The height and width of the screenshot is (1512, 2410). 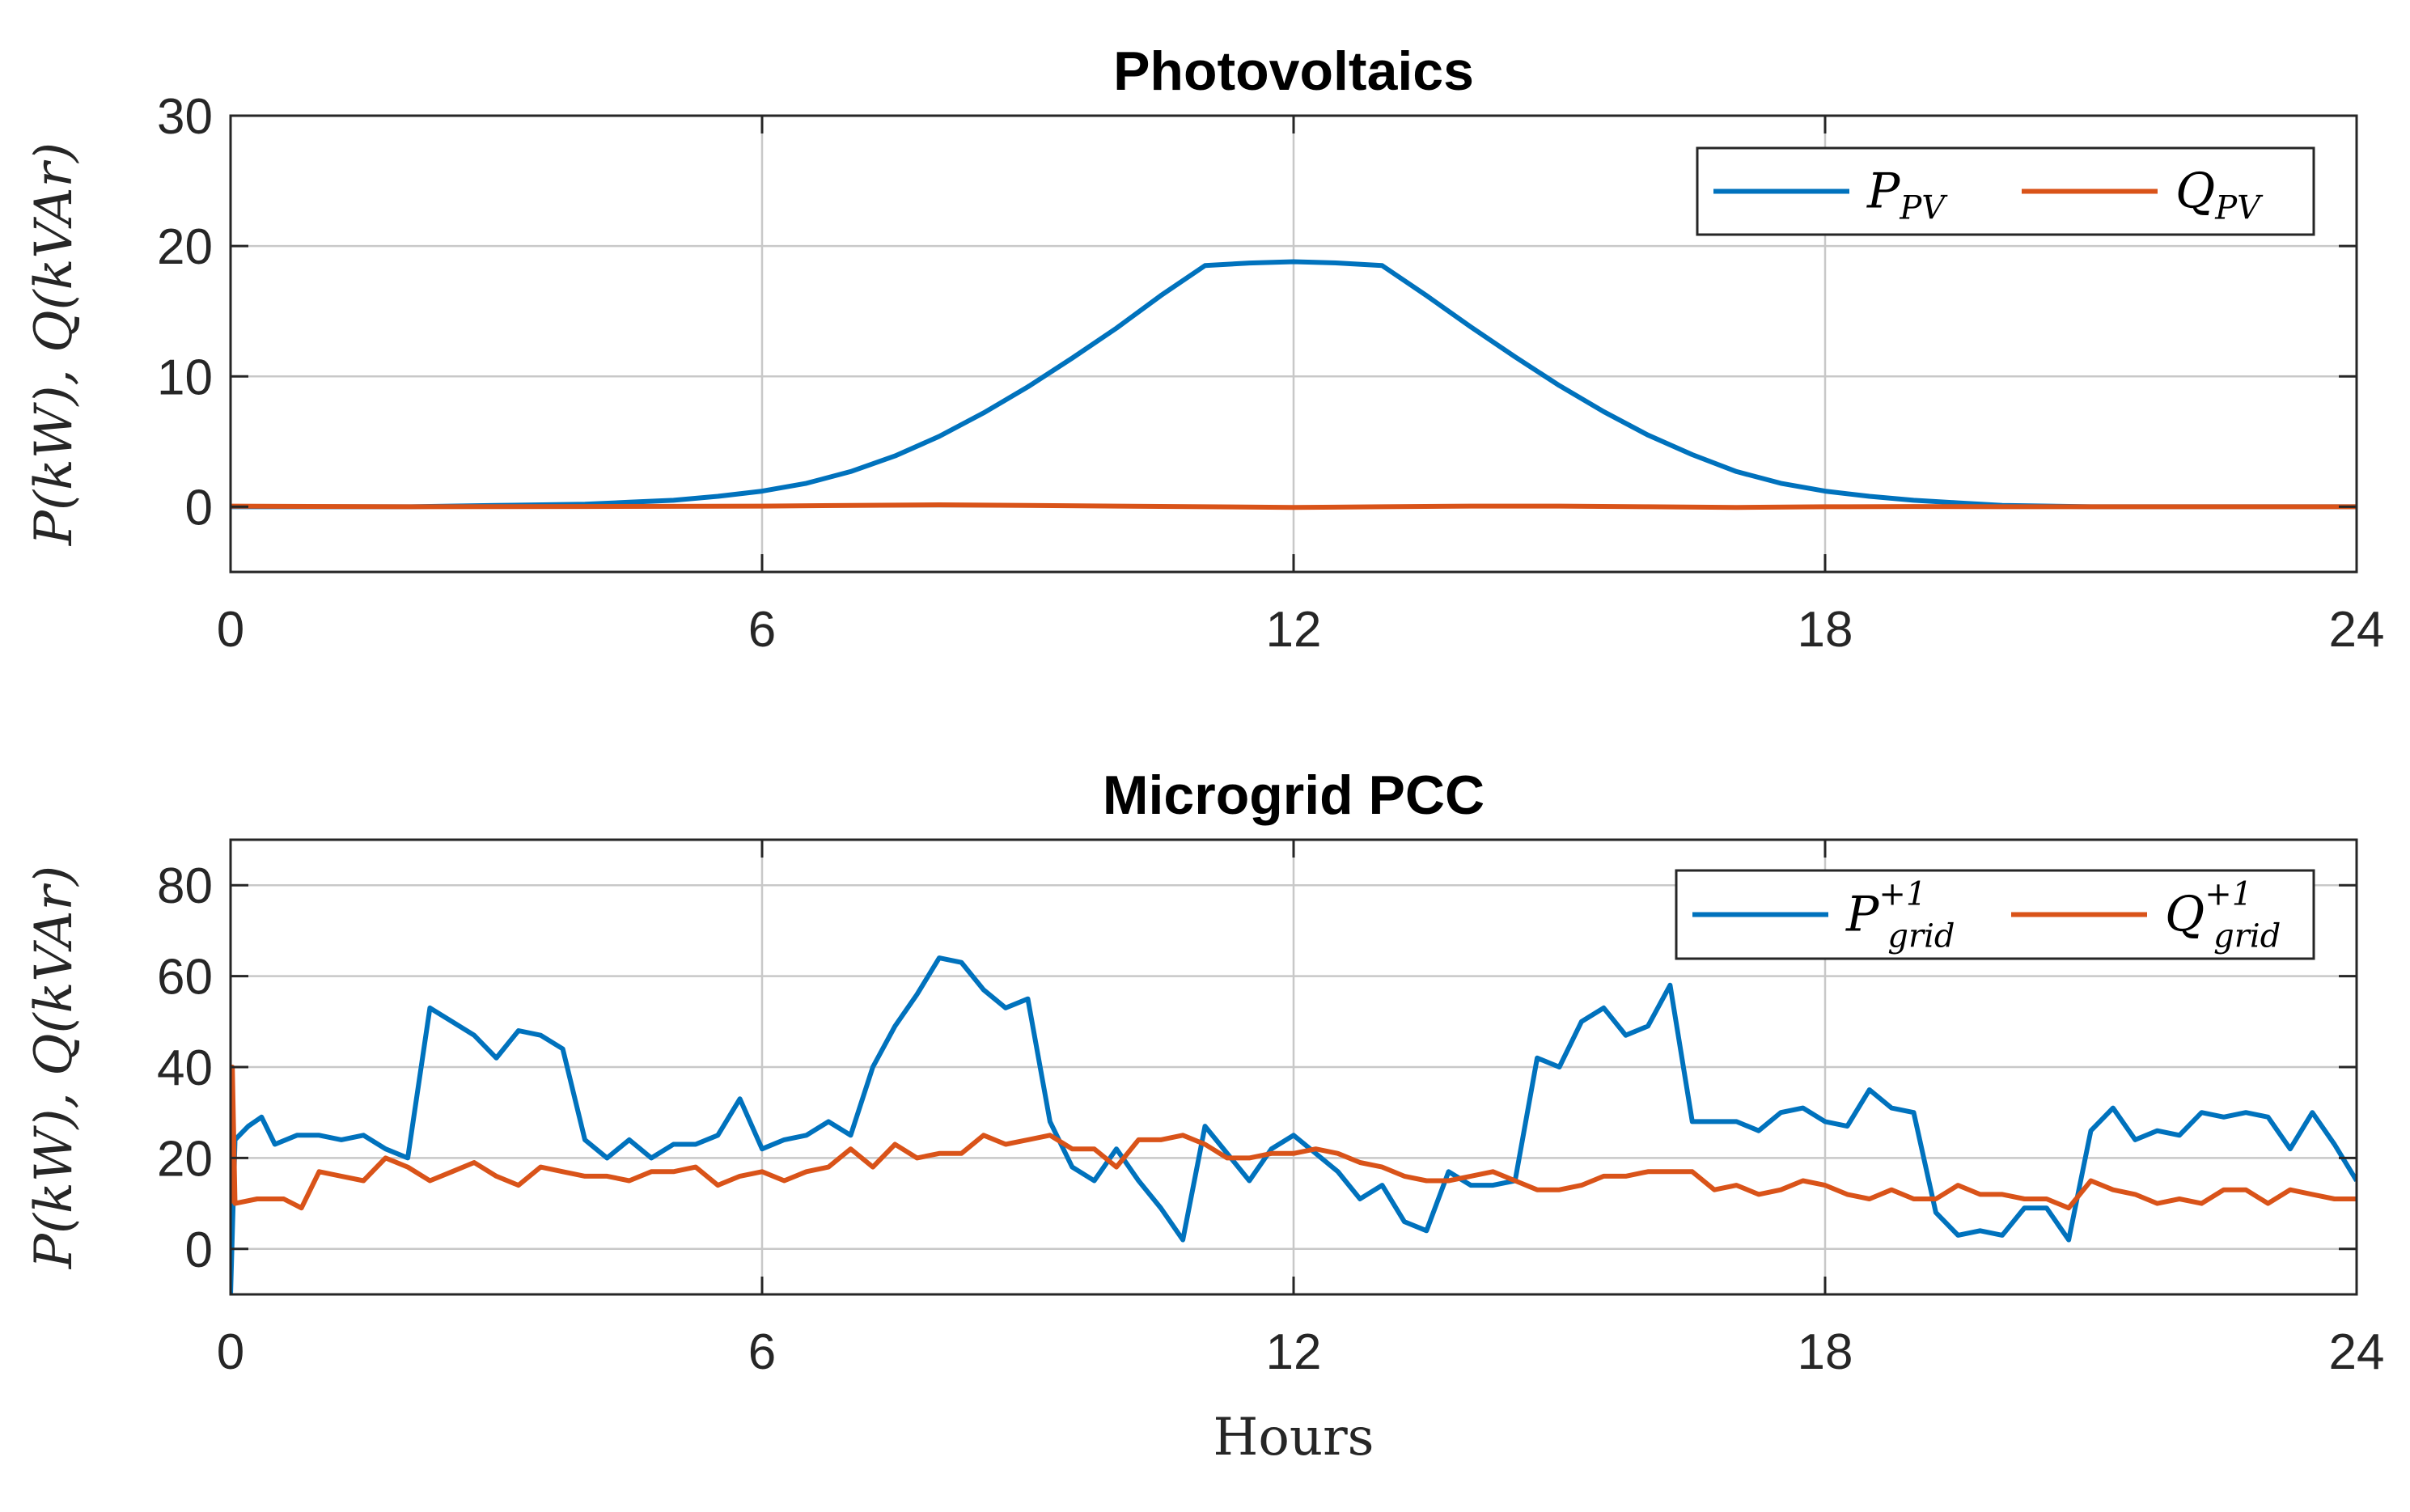 What do you see at coordinates (1294, 1138) in the screenshot?
I see `series-line-q-grid` at bounding box center [1294, 1138].